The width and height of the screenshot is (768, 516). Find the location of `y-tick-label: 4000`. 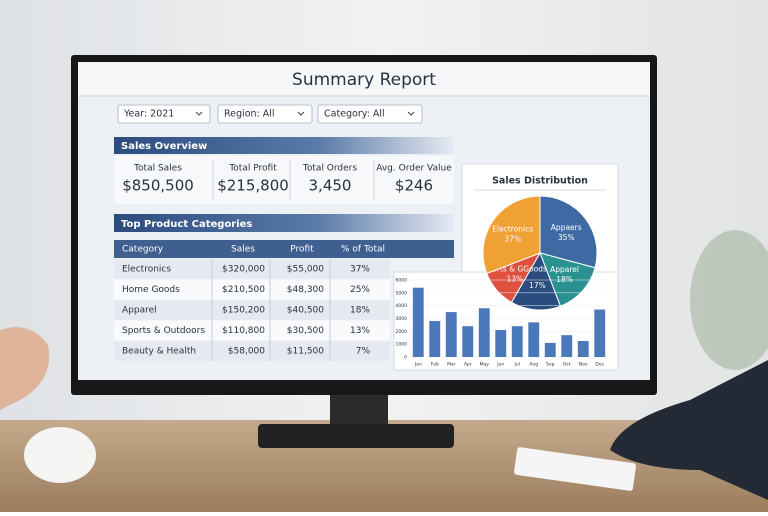

y-tick-label: 4000 is located at coordinates (402, 306).